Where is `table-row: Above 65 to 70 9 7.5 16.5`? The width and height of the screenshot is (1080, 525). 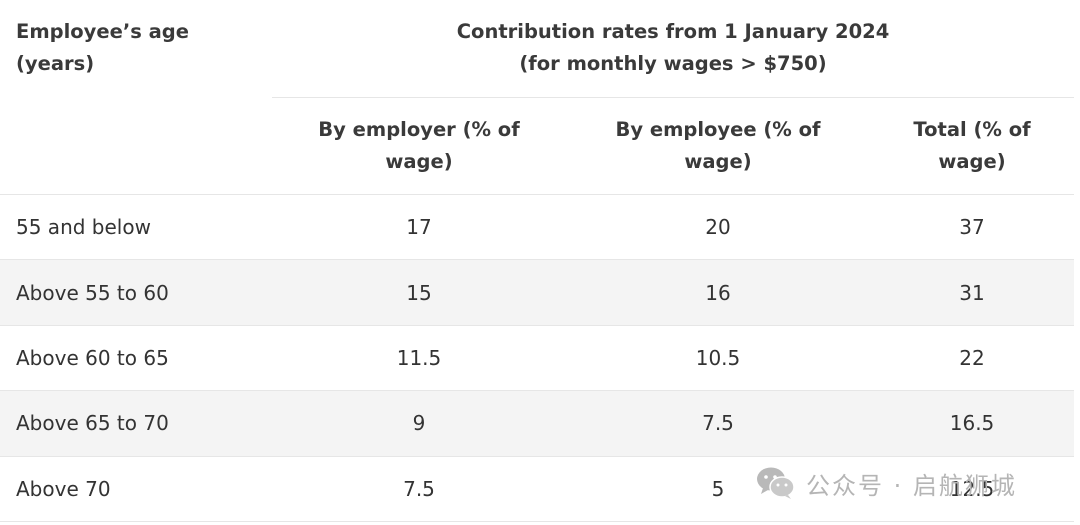
table-row: Above 65 to 70 9 7.5 16.5 is located at coordinates (537, 423).